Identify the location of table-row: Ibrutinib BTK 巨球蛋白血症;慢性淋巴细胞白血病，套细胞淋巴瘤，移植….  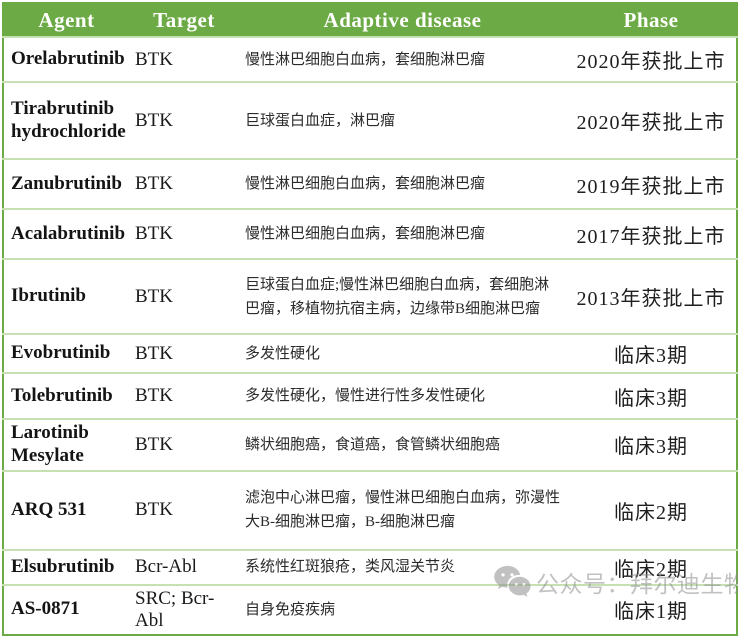
(370, 296).